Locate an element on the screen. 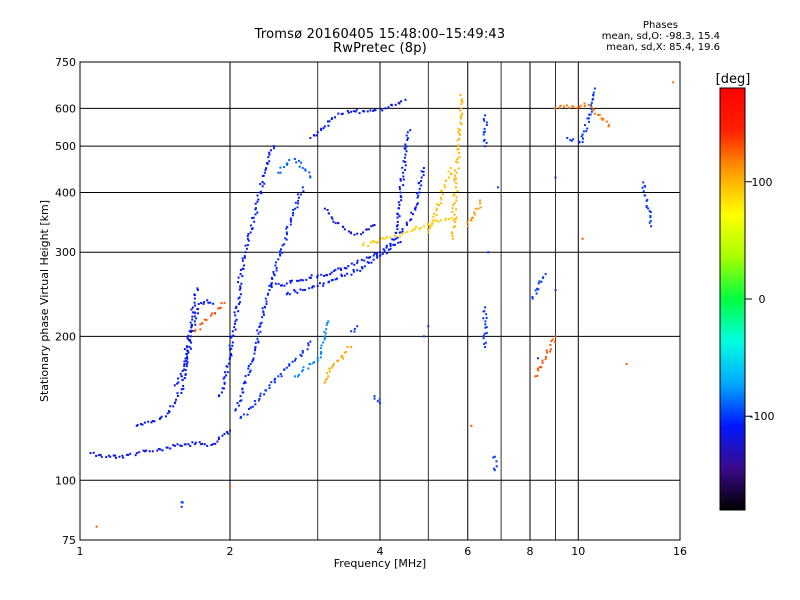  x-tick-label: 8 is located at coordinates (530, 551).